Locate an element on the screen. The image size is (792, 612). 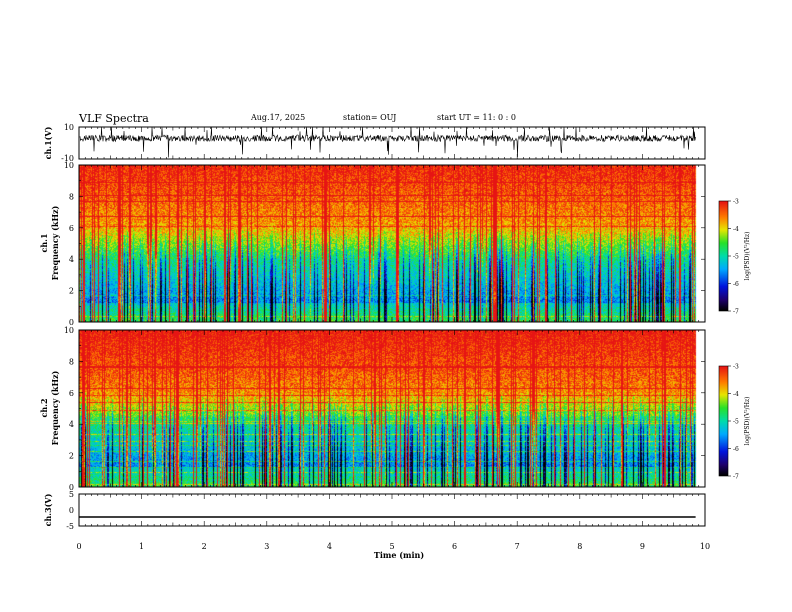
ch1-waveform-path is located at coordinates (387, 142).